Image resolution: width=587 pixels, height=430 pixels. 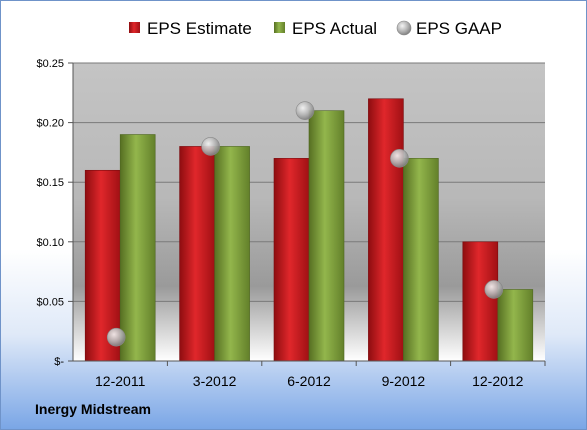 What do you see at coordinates (459, 28) in the screenshot?
I see `legend-label-gaap: EPS GAAP` at bounding box center [459, 28].